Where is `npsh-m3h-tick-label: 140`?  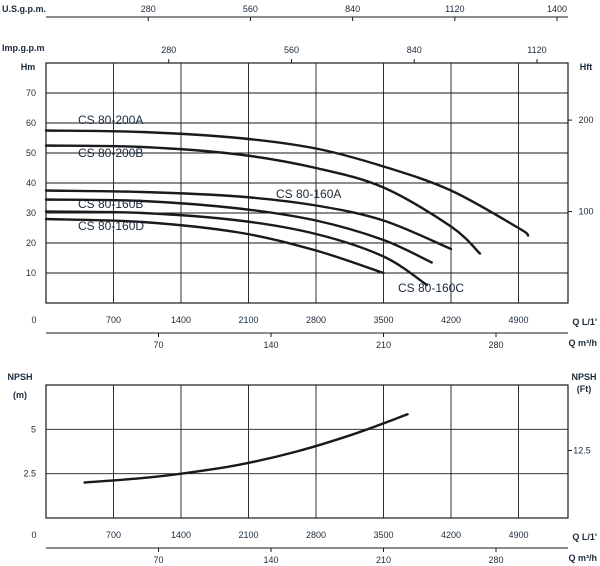 npsh-m3h-tick-label: 140 is located at coordinates (270, 560).